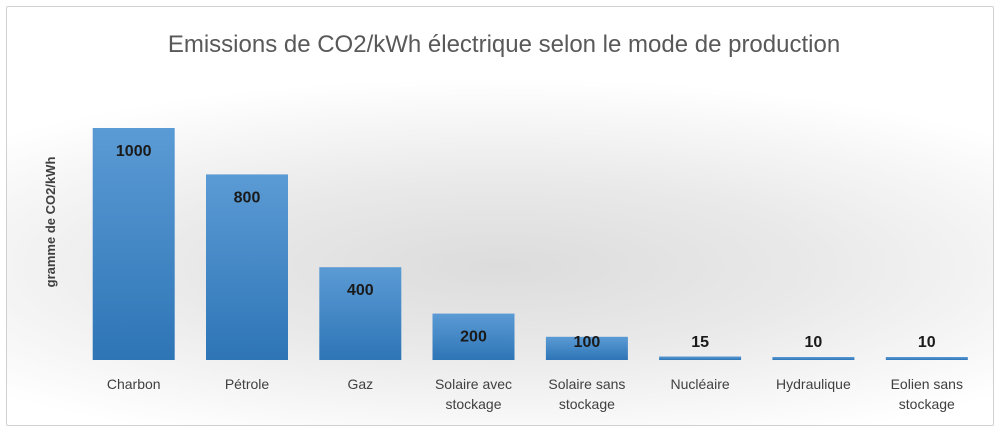 The height and width of the screenshot is (432, 1000). I want to click on x-tick-label: Eolien sans stockage, so click(927, 394).